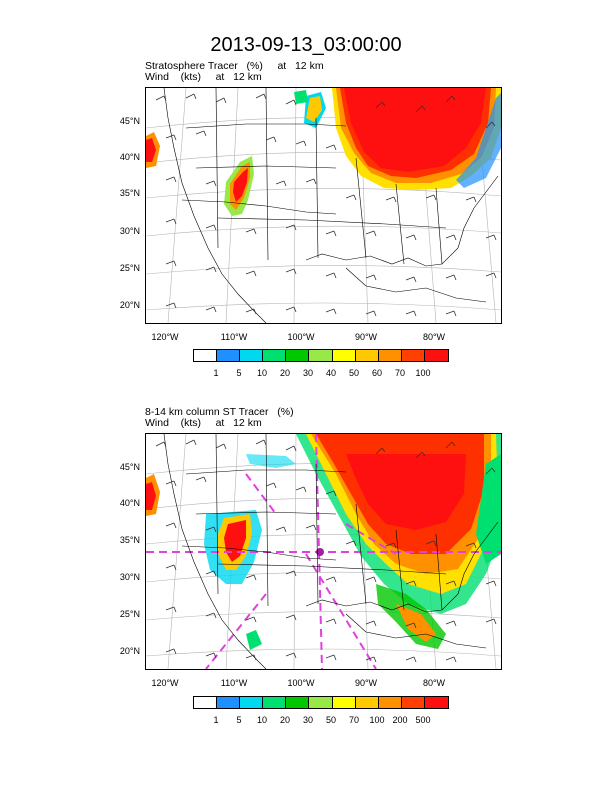 This screenshot has height=792, width=612. I want to click on panel1-colorbar-label: 50, so click(353, 373).